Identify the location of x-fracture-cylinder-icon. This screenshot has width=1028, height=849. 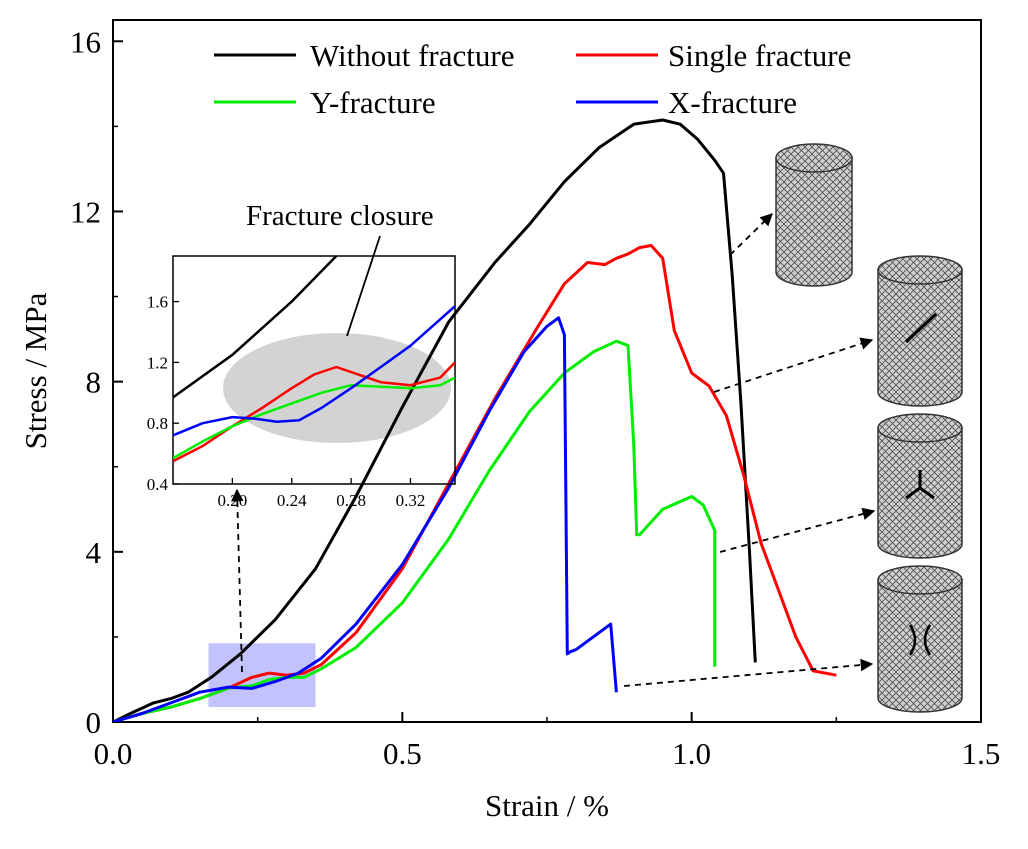
(920, 639).